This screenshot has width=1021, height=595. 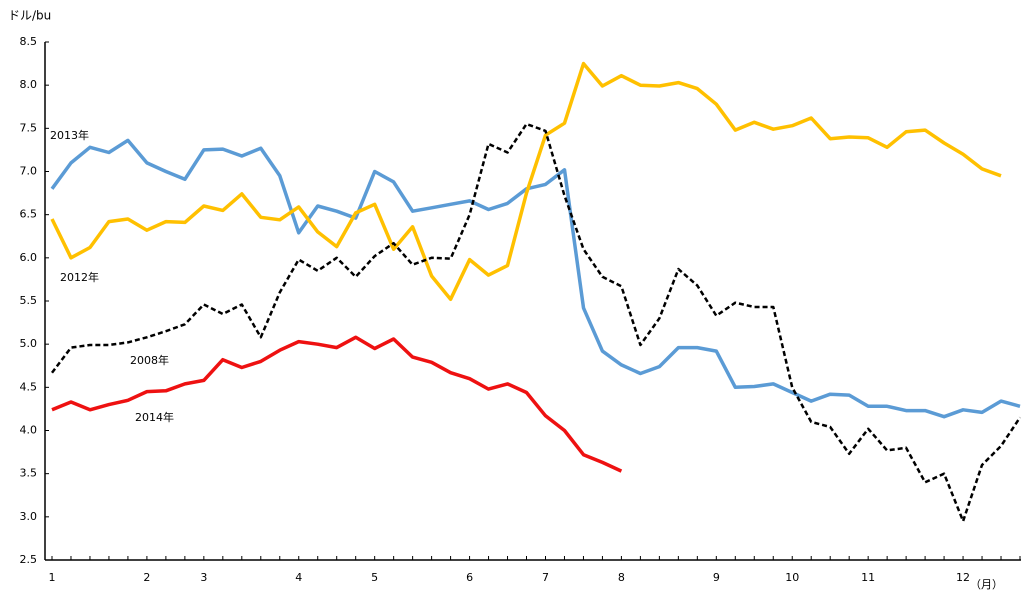 What do you see at coordinates (29, 171) in the screenshot?
I see `y-tick-label: 7.0` at bounding box center [29, 171].